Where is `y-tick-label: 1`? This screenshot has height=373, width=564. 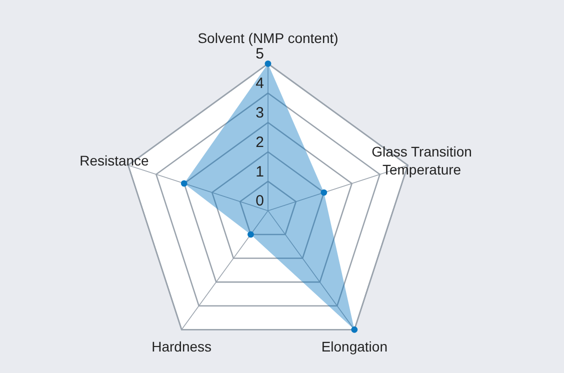 y-tick-label: 1 is located at coordinates (260, 171).